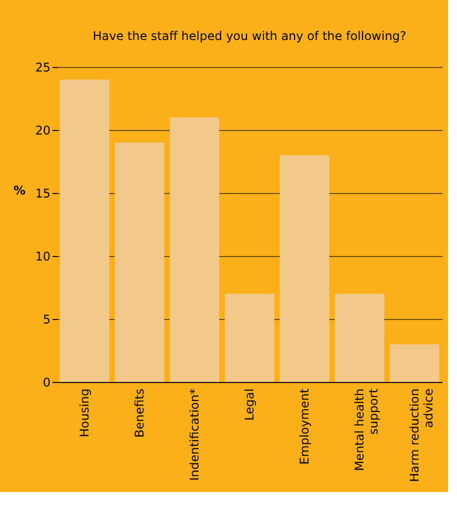 The image size is (457, 530). Describe the element at coordinates (249, 36) in the screenshot. I see `chart-title: Have the staff helped you with any of the following?` at that location.